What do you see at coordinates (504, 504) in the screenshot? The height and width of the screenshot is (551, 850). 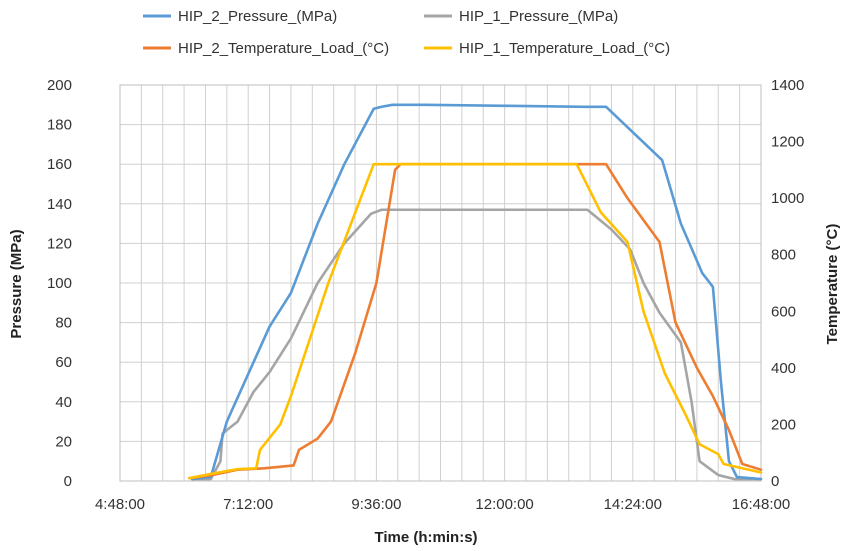 I see `x-tick-label: 12:00:00` at bounding box center [504, 504].